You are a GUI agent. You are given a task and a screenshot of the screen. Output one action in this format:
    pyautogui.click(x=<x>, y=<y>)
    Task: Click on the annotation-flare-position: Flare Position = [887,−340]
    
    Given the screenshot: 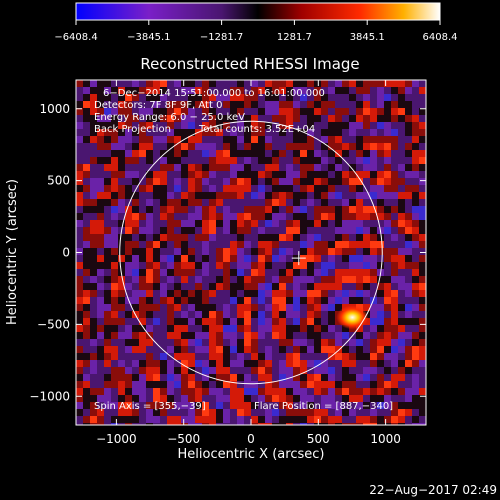 What is the action you would take?
    pyautogui.click(x=323, y=406)
    